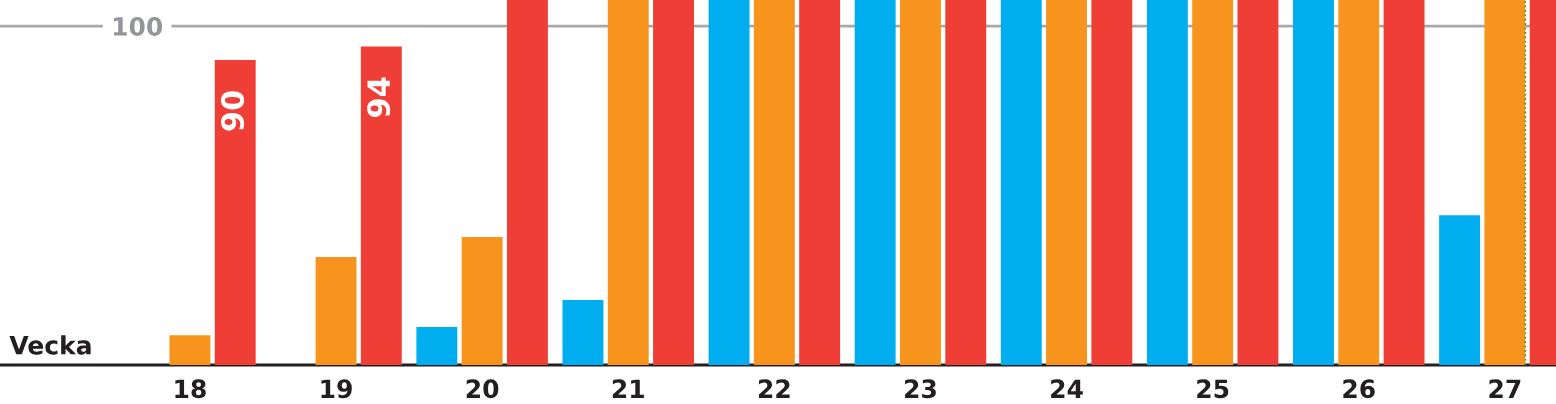 Image resolution: width=1556 pixels, height=404 pixels. What do you see at coordinates (379, 97) in the screenshot?
I see `data-label: 94` at bounding box center [379, 97].